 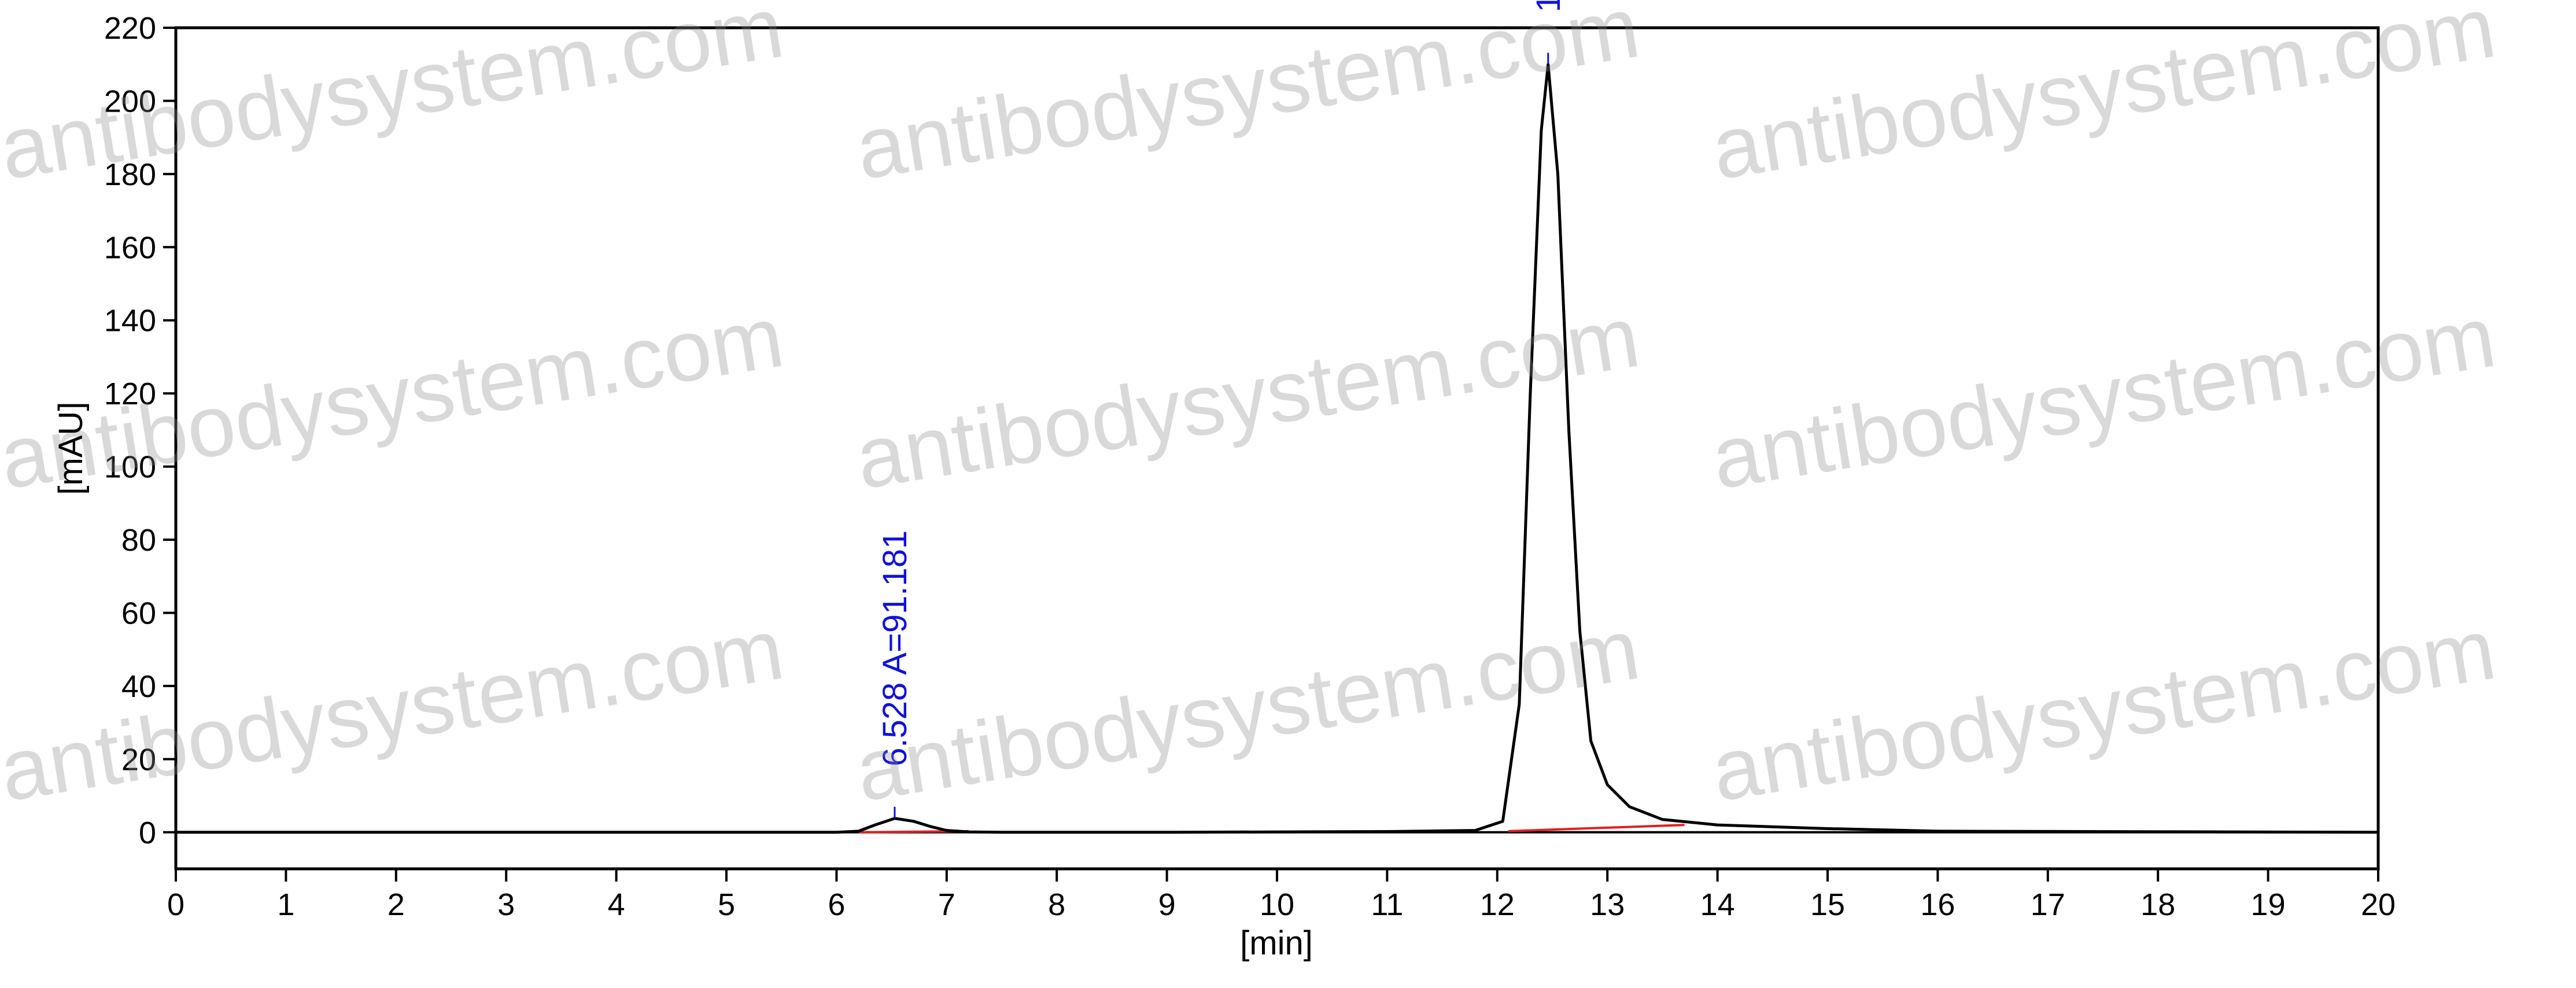 I want to click on x-tick-label: 2, so click(x=396, y=904).